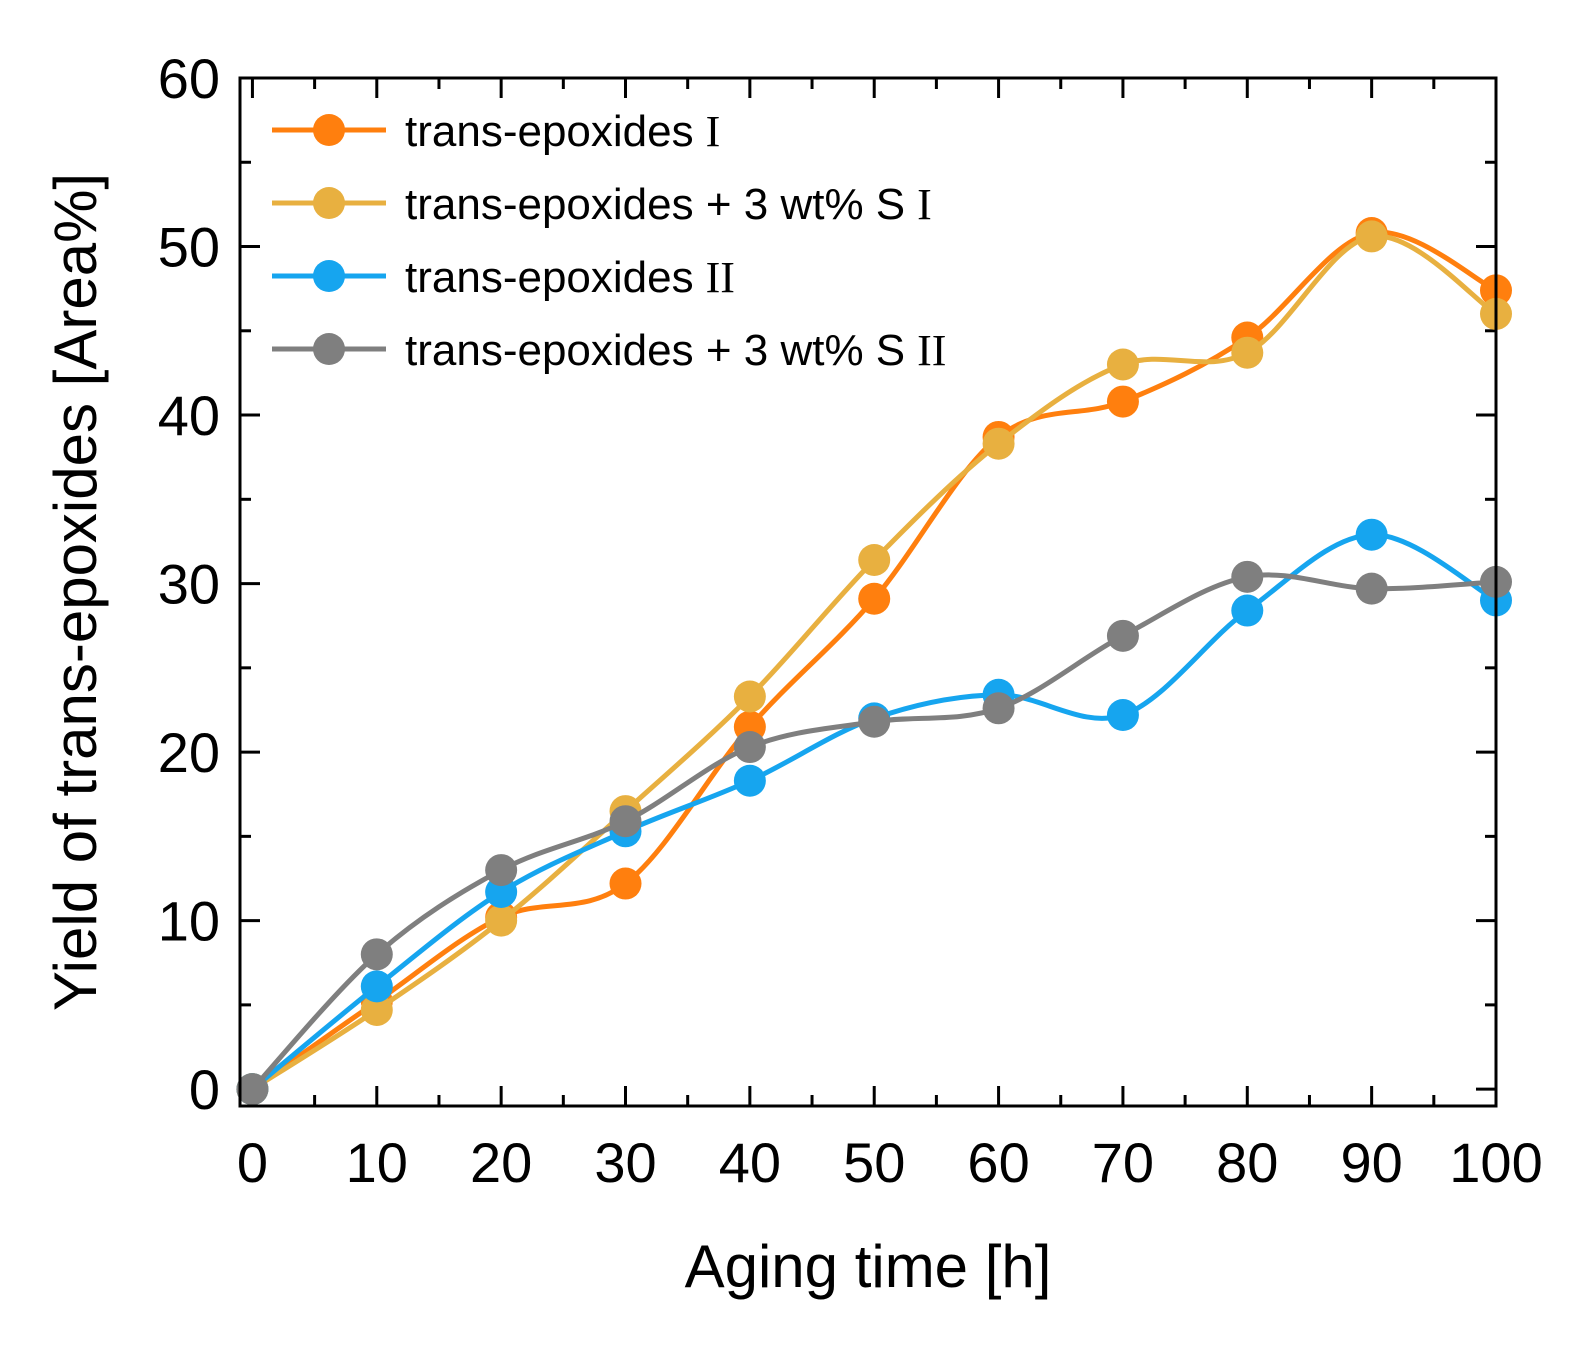 This screenshot has height=1349, width=1577. I want to click on x-tick-label: 80, so click(1247, 1162).